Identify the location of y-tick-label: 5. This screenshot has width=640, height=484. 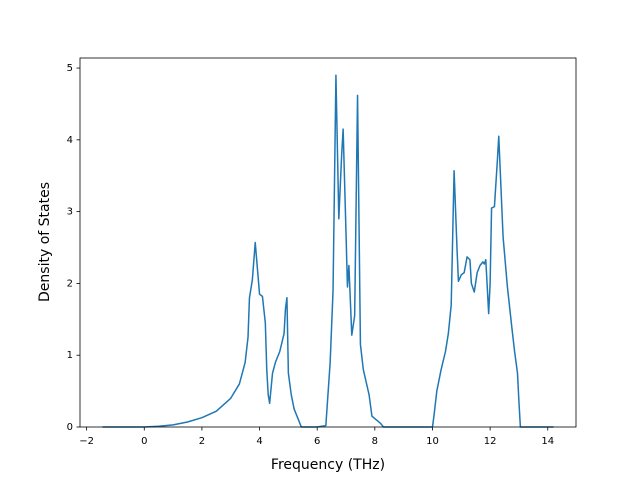
(70, 68).